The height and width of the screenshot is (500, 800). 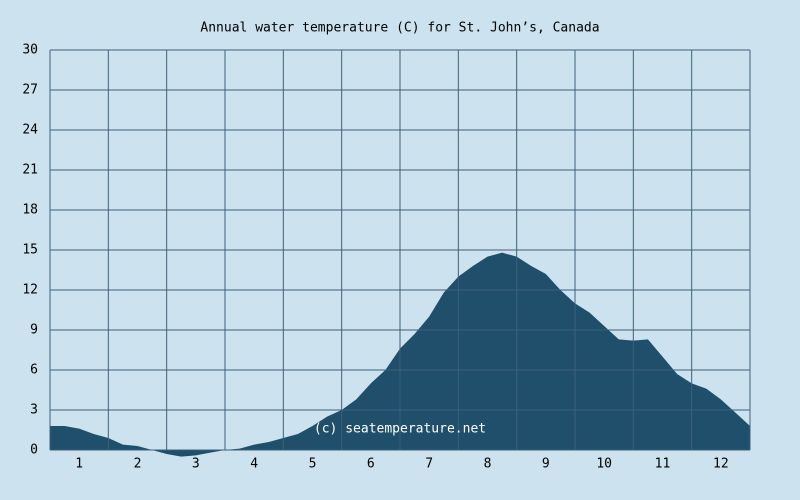 I want to click on x-tick-label: 7, so click(x=429, y=464).